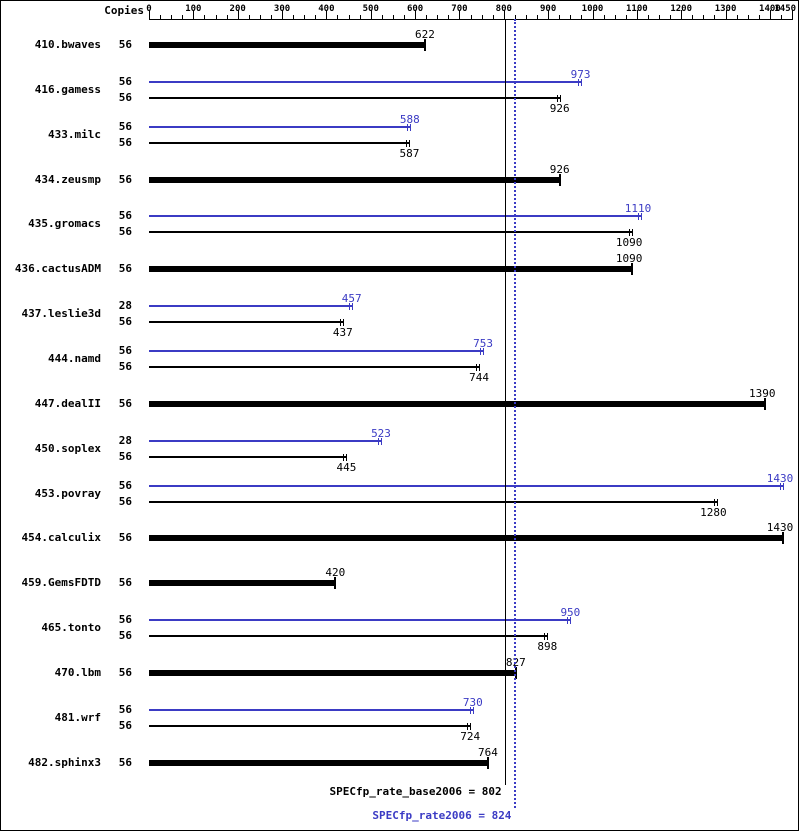 The height and width of the screenshot is (831, 799). What do you see at coordinates (472, 702) in the screenshot?
I see `peak-value-label: 730` at bounding box center [472, 702].